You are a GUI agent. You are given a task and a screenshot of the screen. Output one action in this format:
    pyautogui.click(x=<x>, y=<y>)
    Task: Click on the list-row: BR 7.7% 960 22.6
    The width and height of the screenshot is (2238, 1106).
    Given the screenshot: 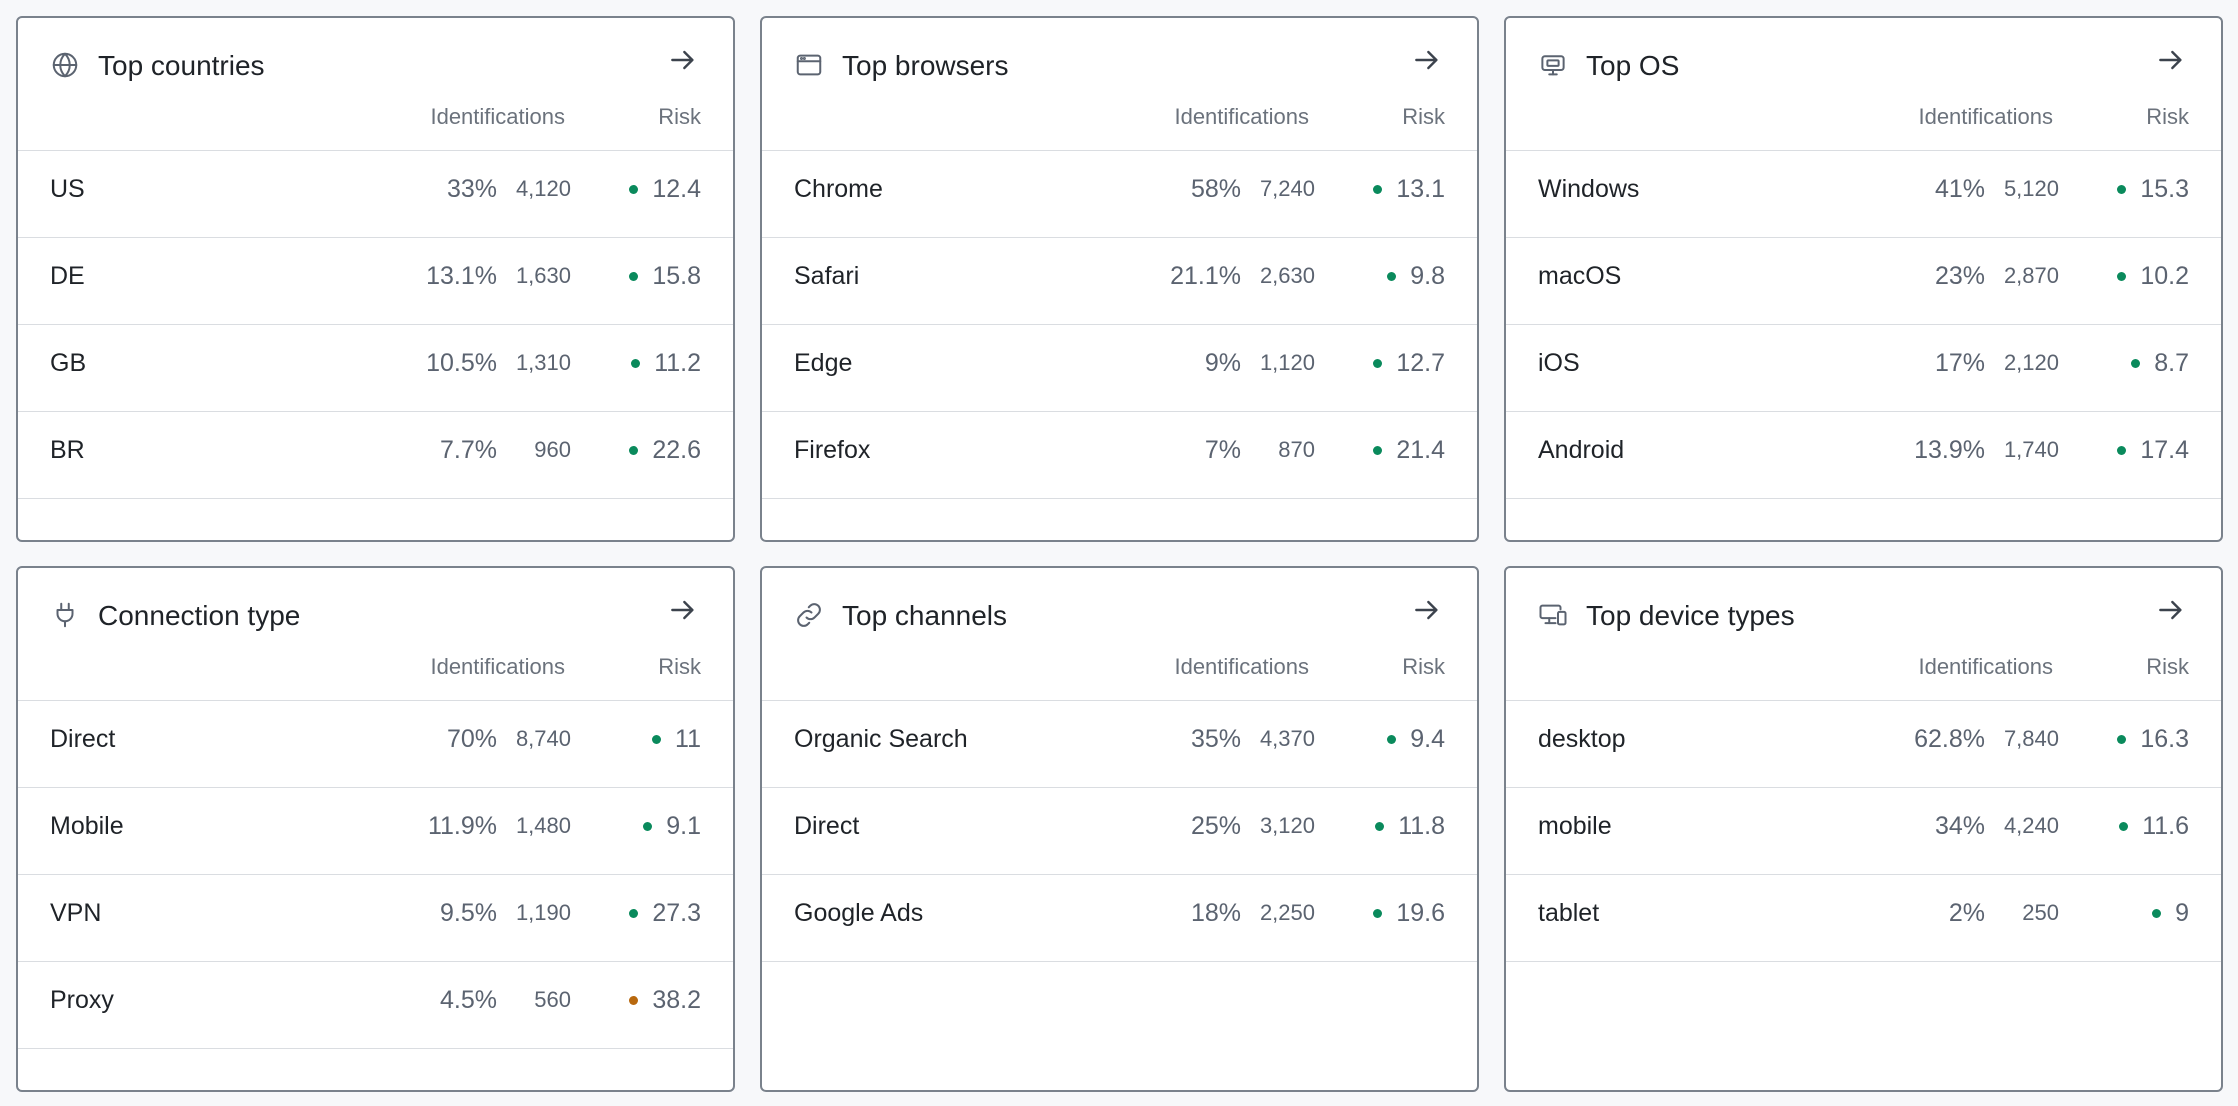 What is the action you would take?
    pyautogui.click(x=375, y=455)
    